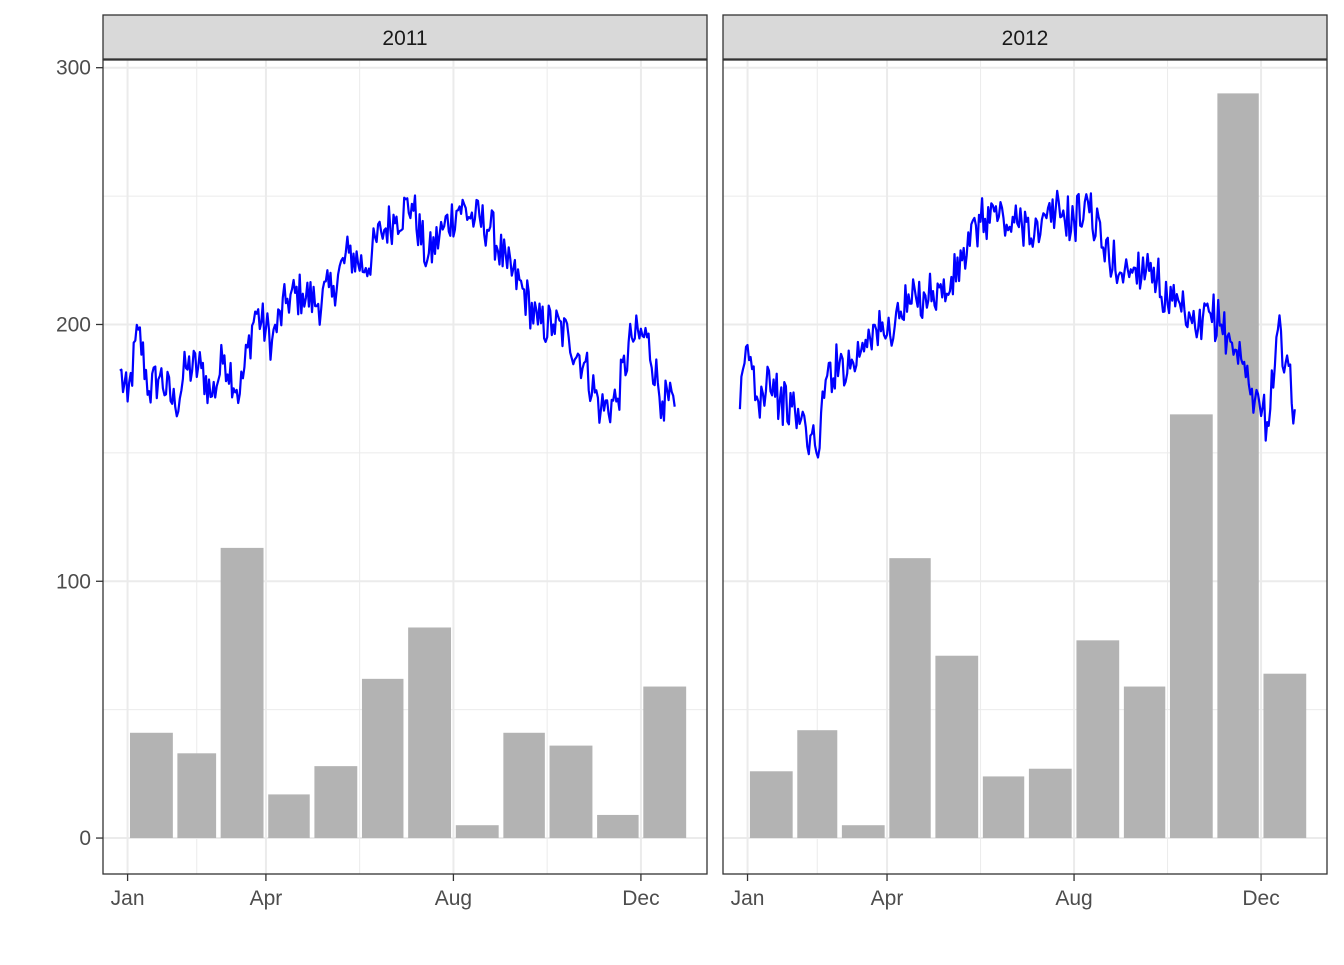  I want to click on y-tick-label-100: 100, so click(73, 581).